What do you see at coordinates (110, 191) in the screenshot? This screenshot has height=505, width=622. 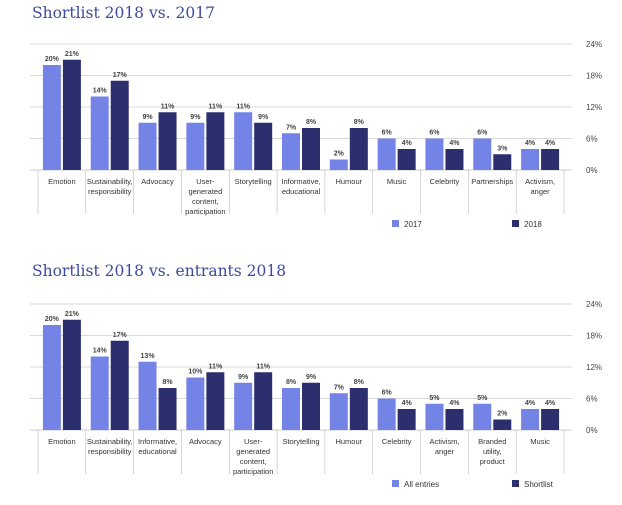 I see `category-label: responsibility` at bounding box center [110, 191].